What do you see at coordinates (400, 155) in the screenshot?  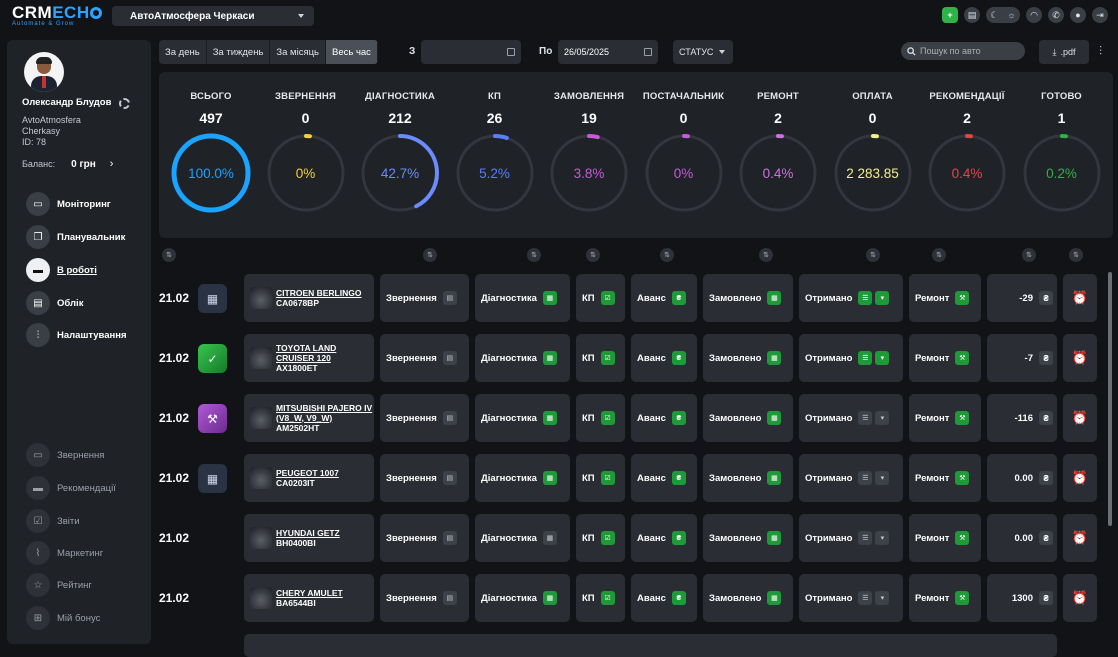 I see `stat-2: ДІАГНОСТИКА 212 42.7%` at bounding box center [400, 155].